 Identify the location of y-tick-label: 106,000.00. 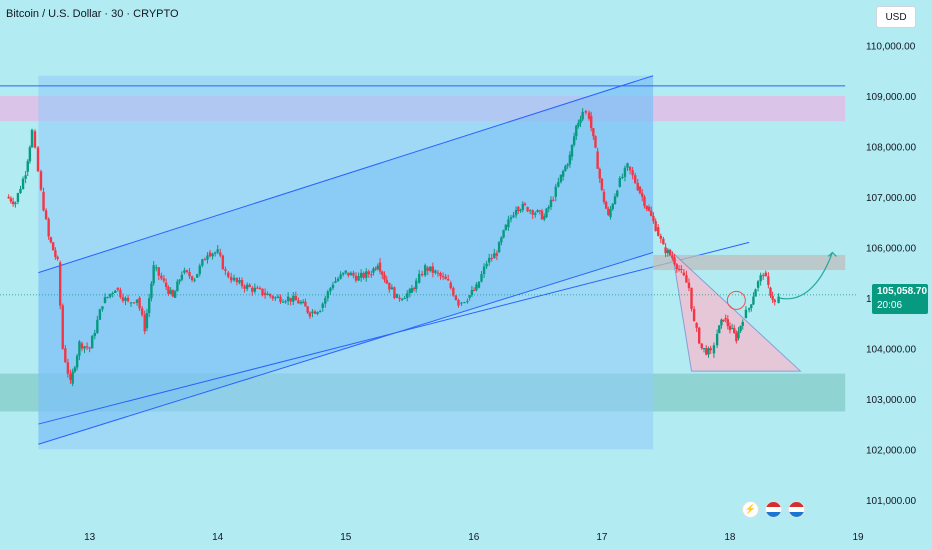
(891, 248).